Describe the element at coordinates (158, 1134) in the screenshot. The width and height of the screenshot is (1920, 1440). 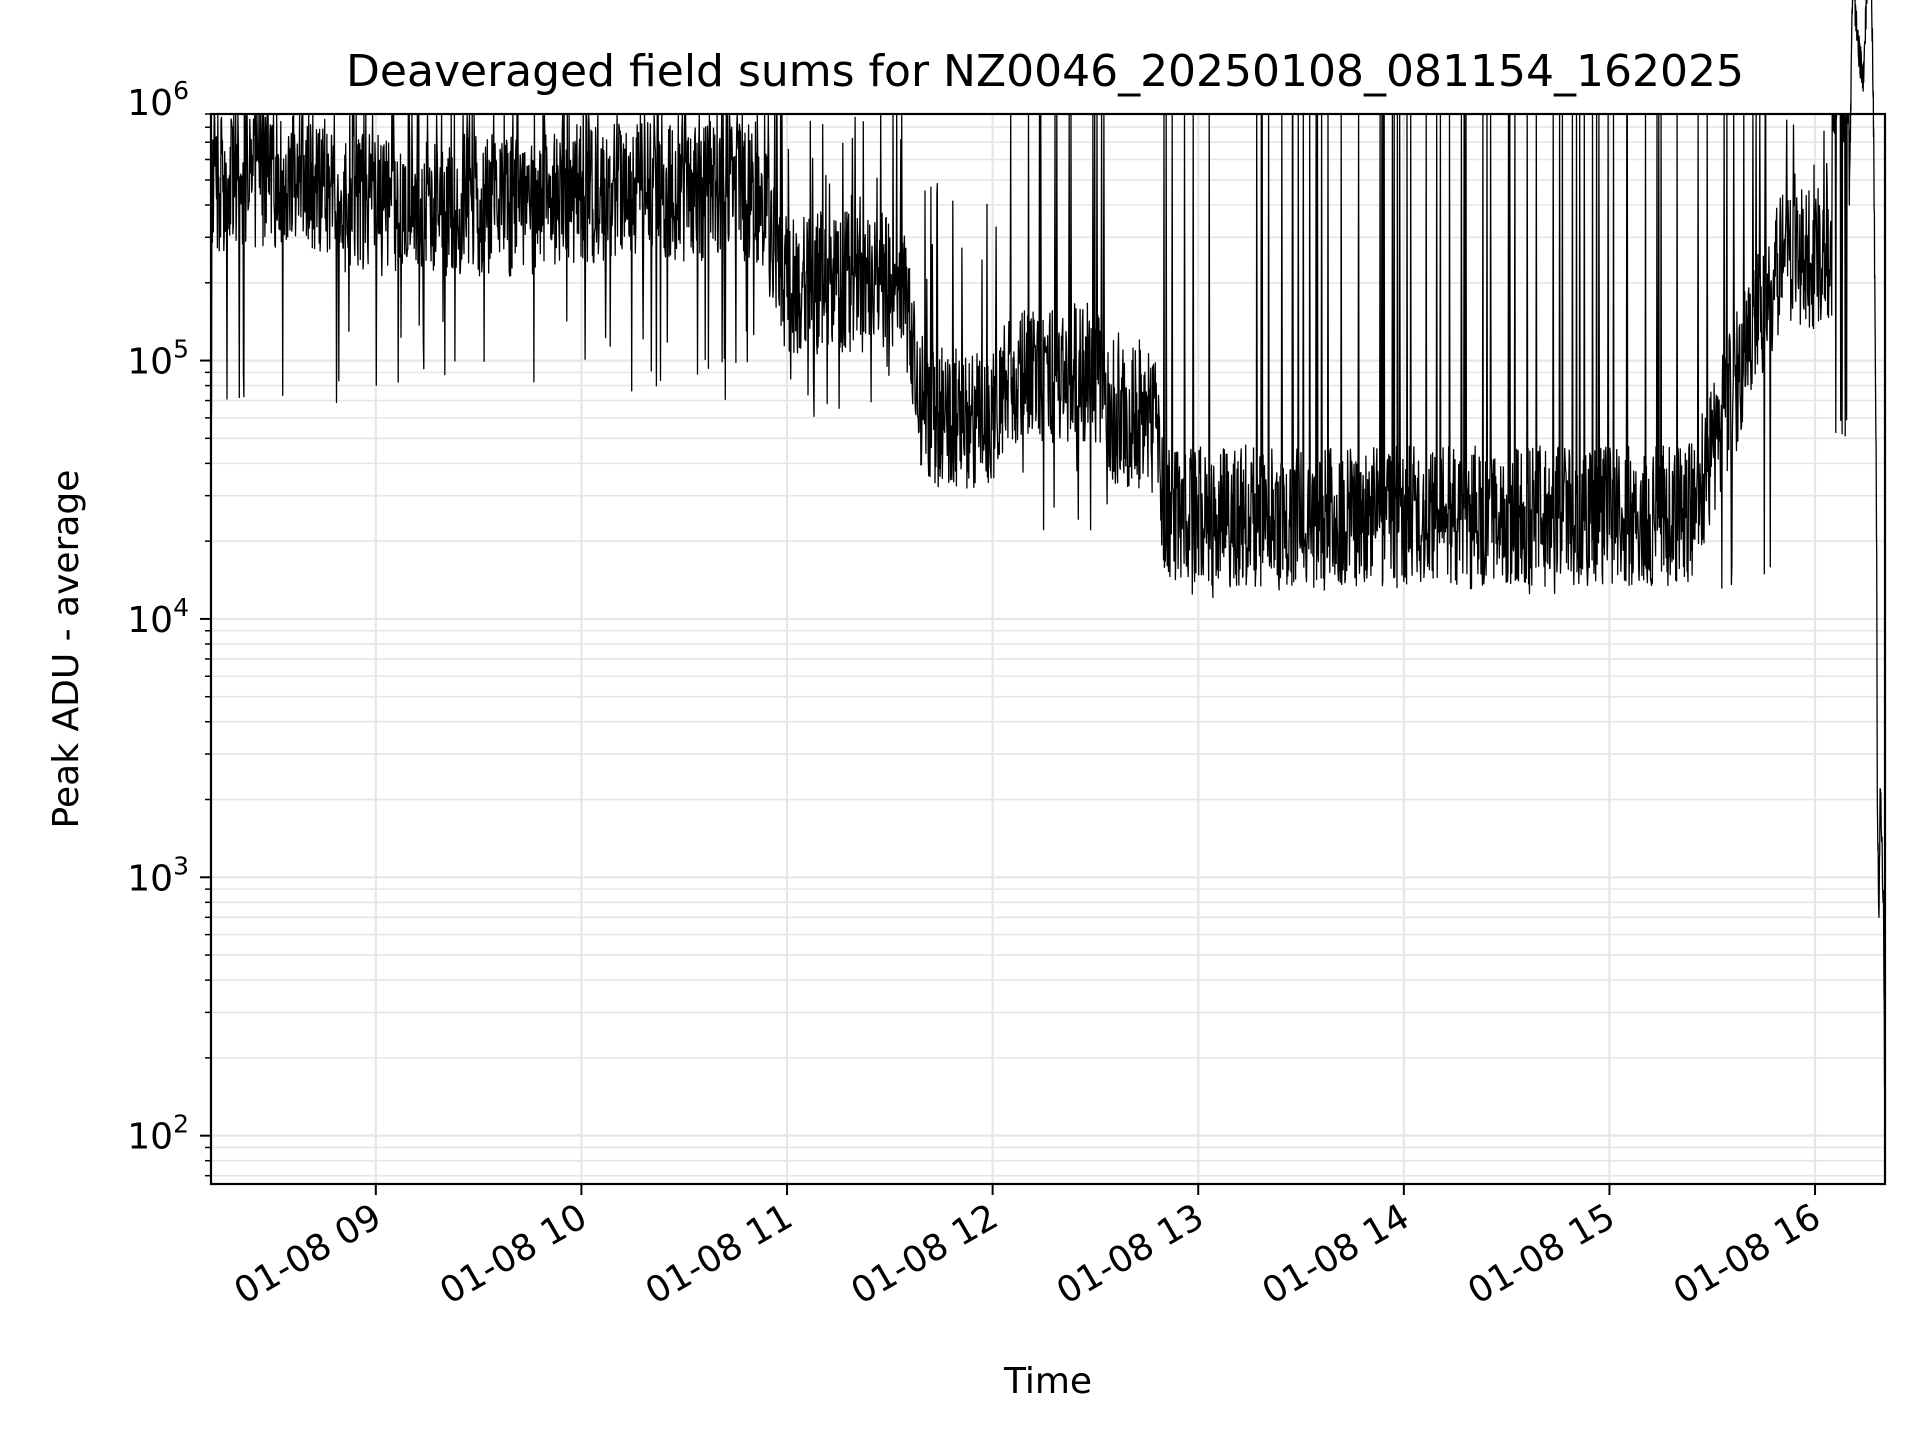
I see `y-tick-label: 10²` at that location.